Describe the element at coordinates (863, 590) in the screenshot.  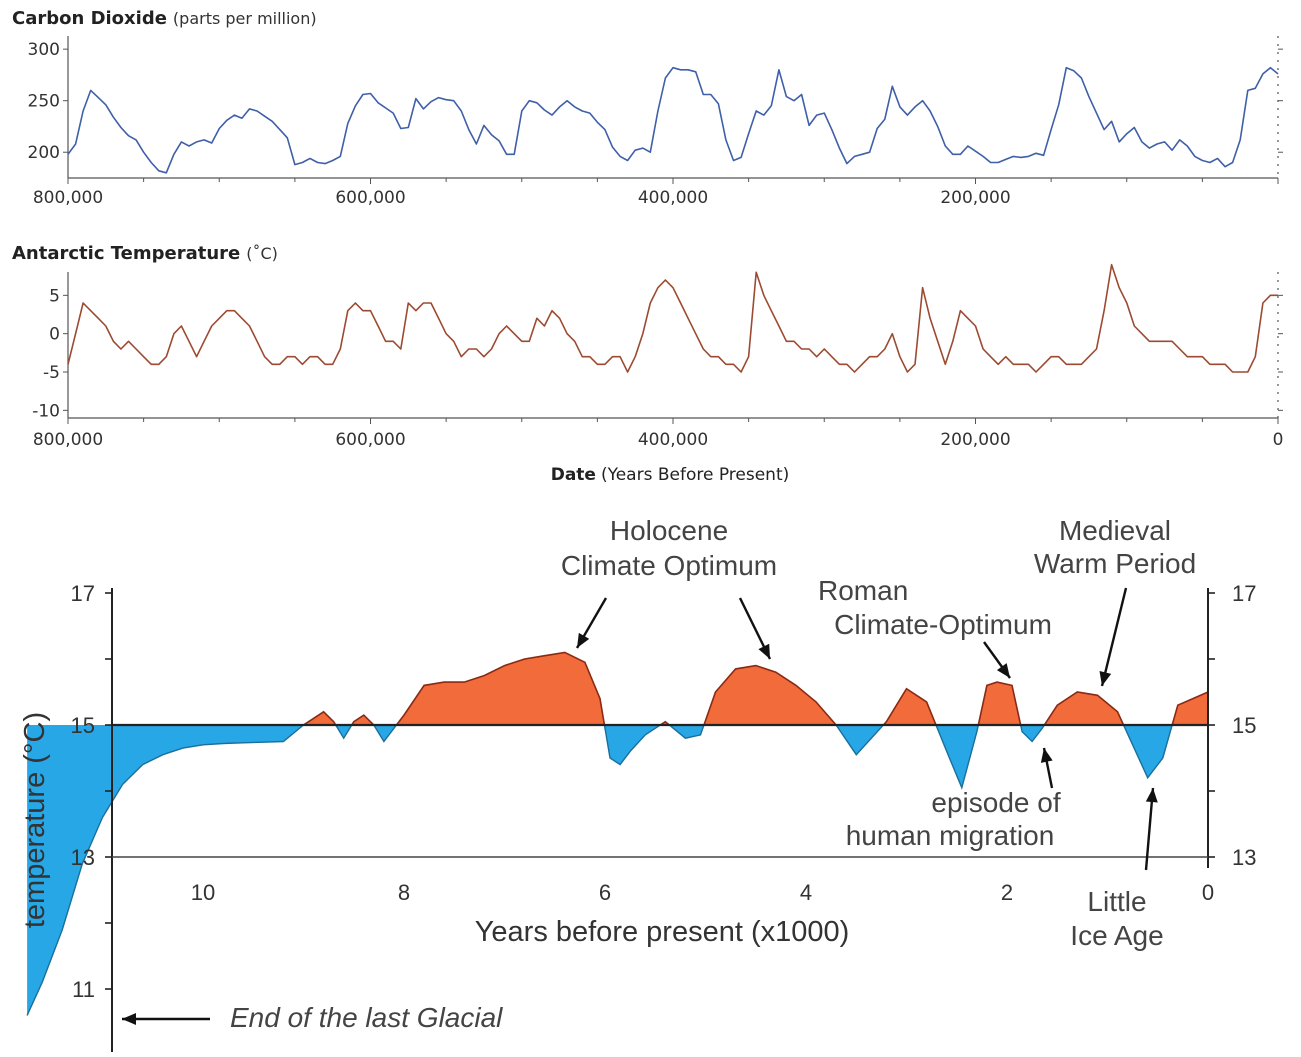
I see `annotation-label: Roman` at that location.